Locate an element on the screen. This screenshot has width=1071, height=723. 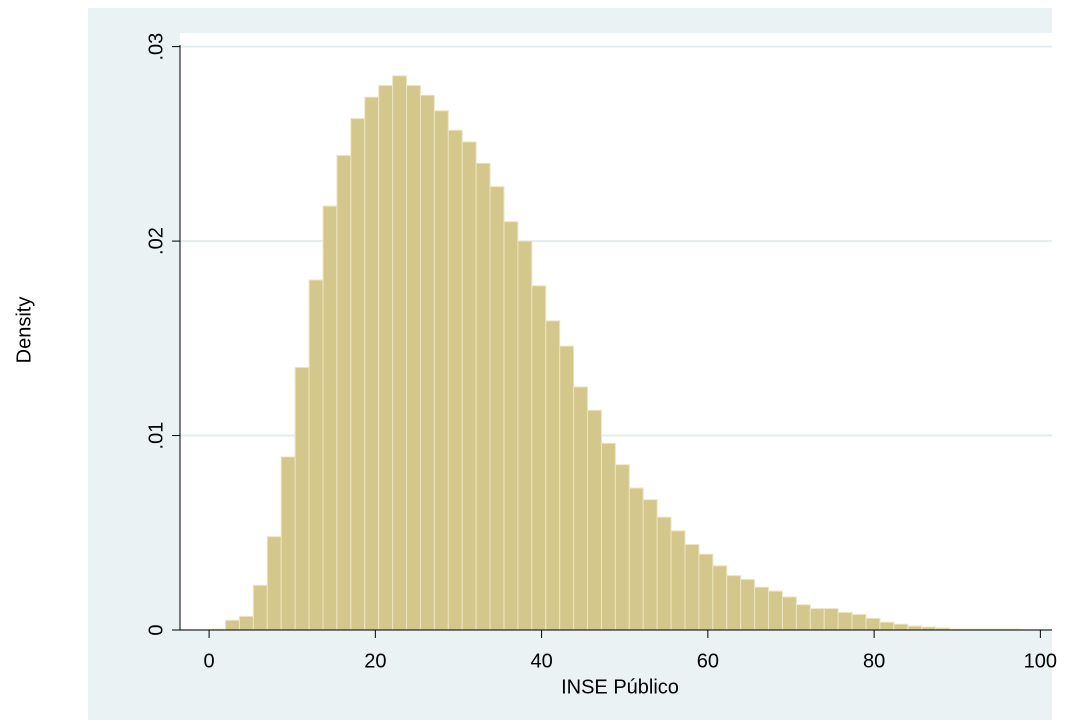
x-tick-label: 0 is located at coordinates (209, 661).